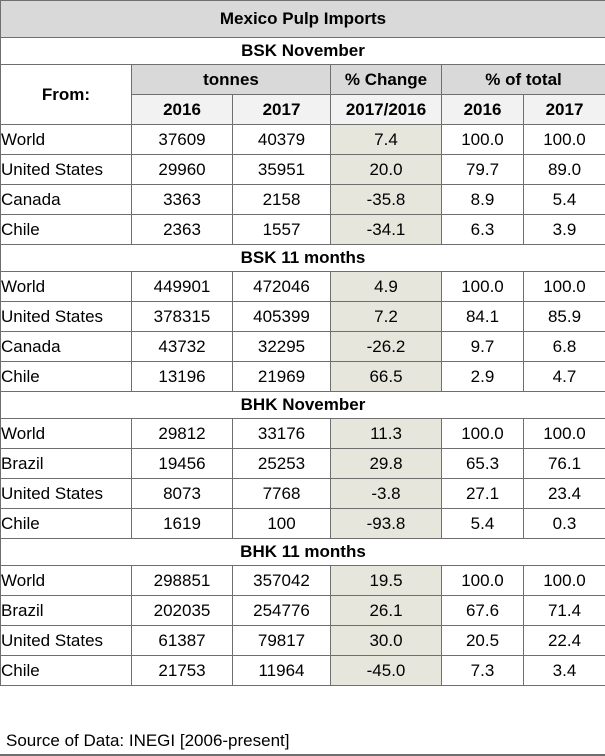 This screenshot has height=756, width=605. I want to click on share-2016-cell: 67.6, so click(482, 610).